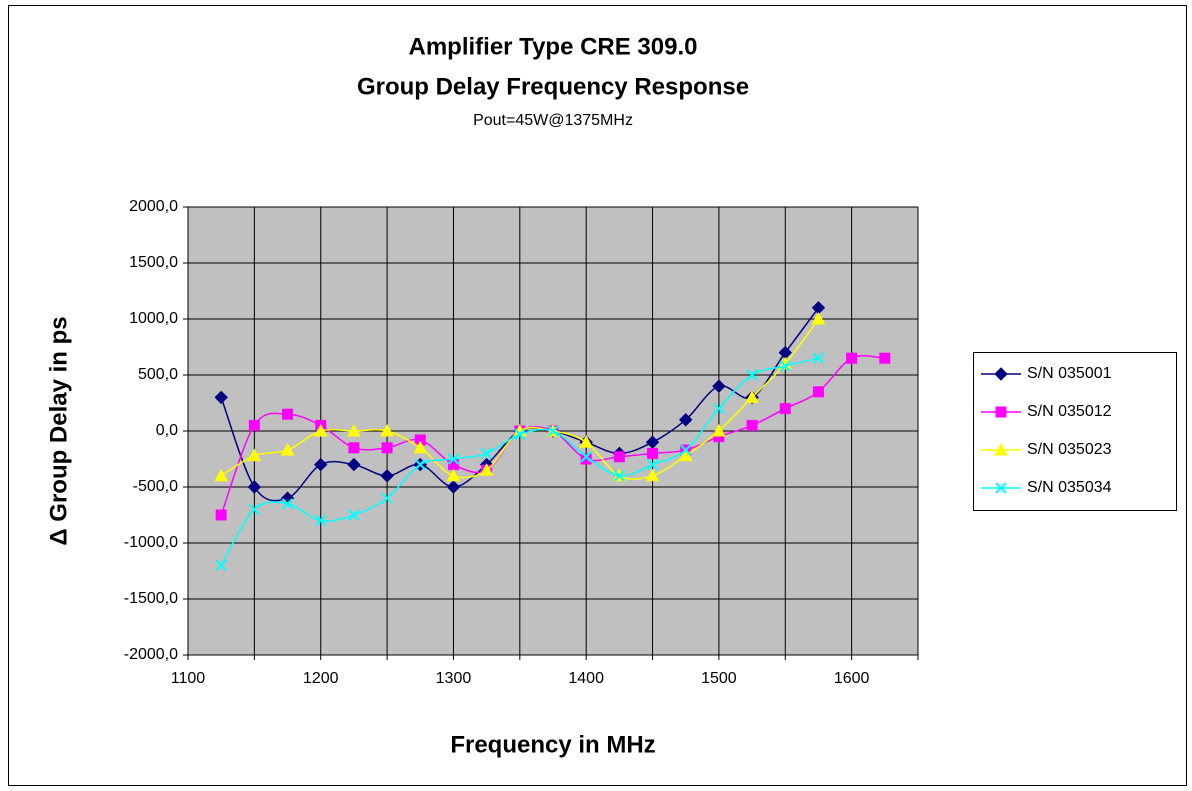  I want to click on x-tick-label: 1600, so click(852, 678).